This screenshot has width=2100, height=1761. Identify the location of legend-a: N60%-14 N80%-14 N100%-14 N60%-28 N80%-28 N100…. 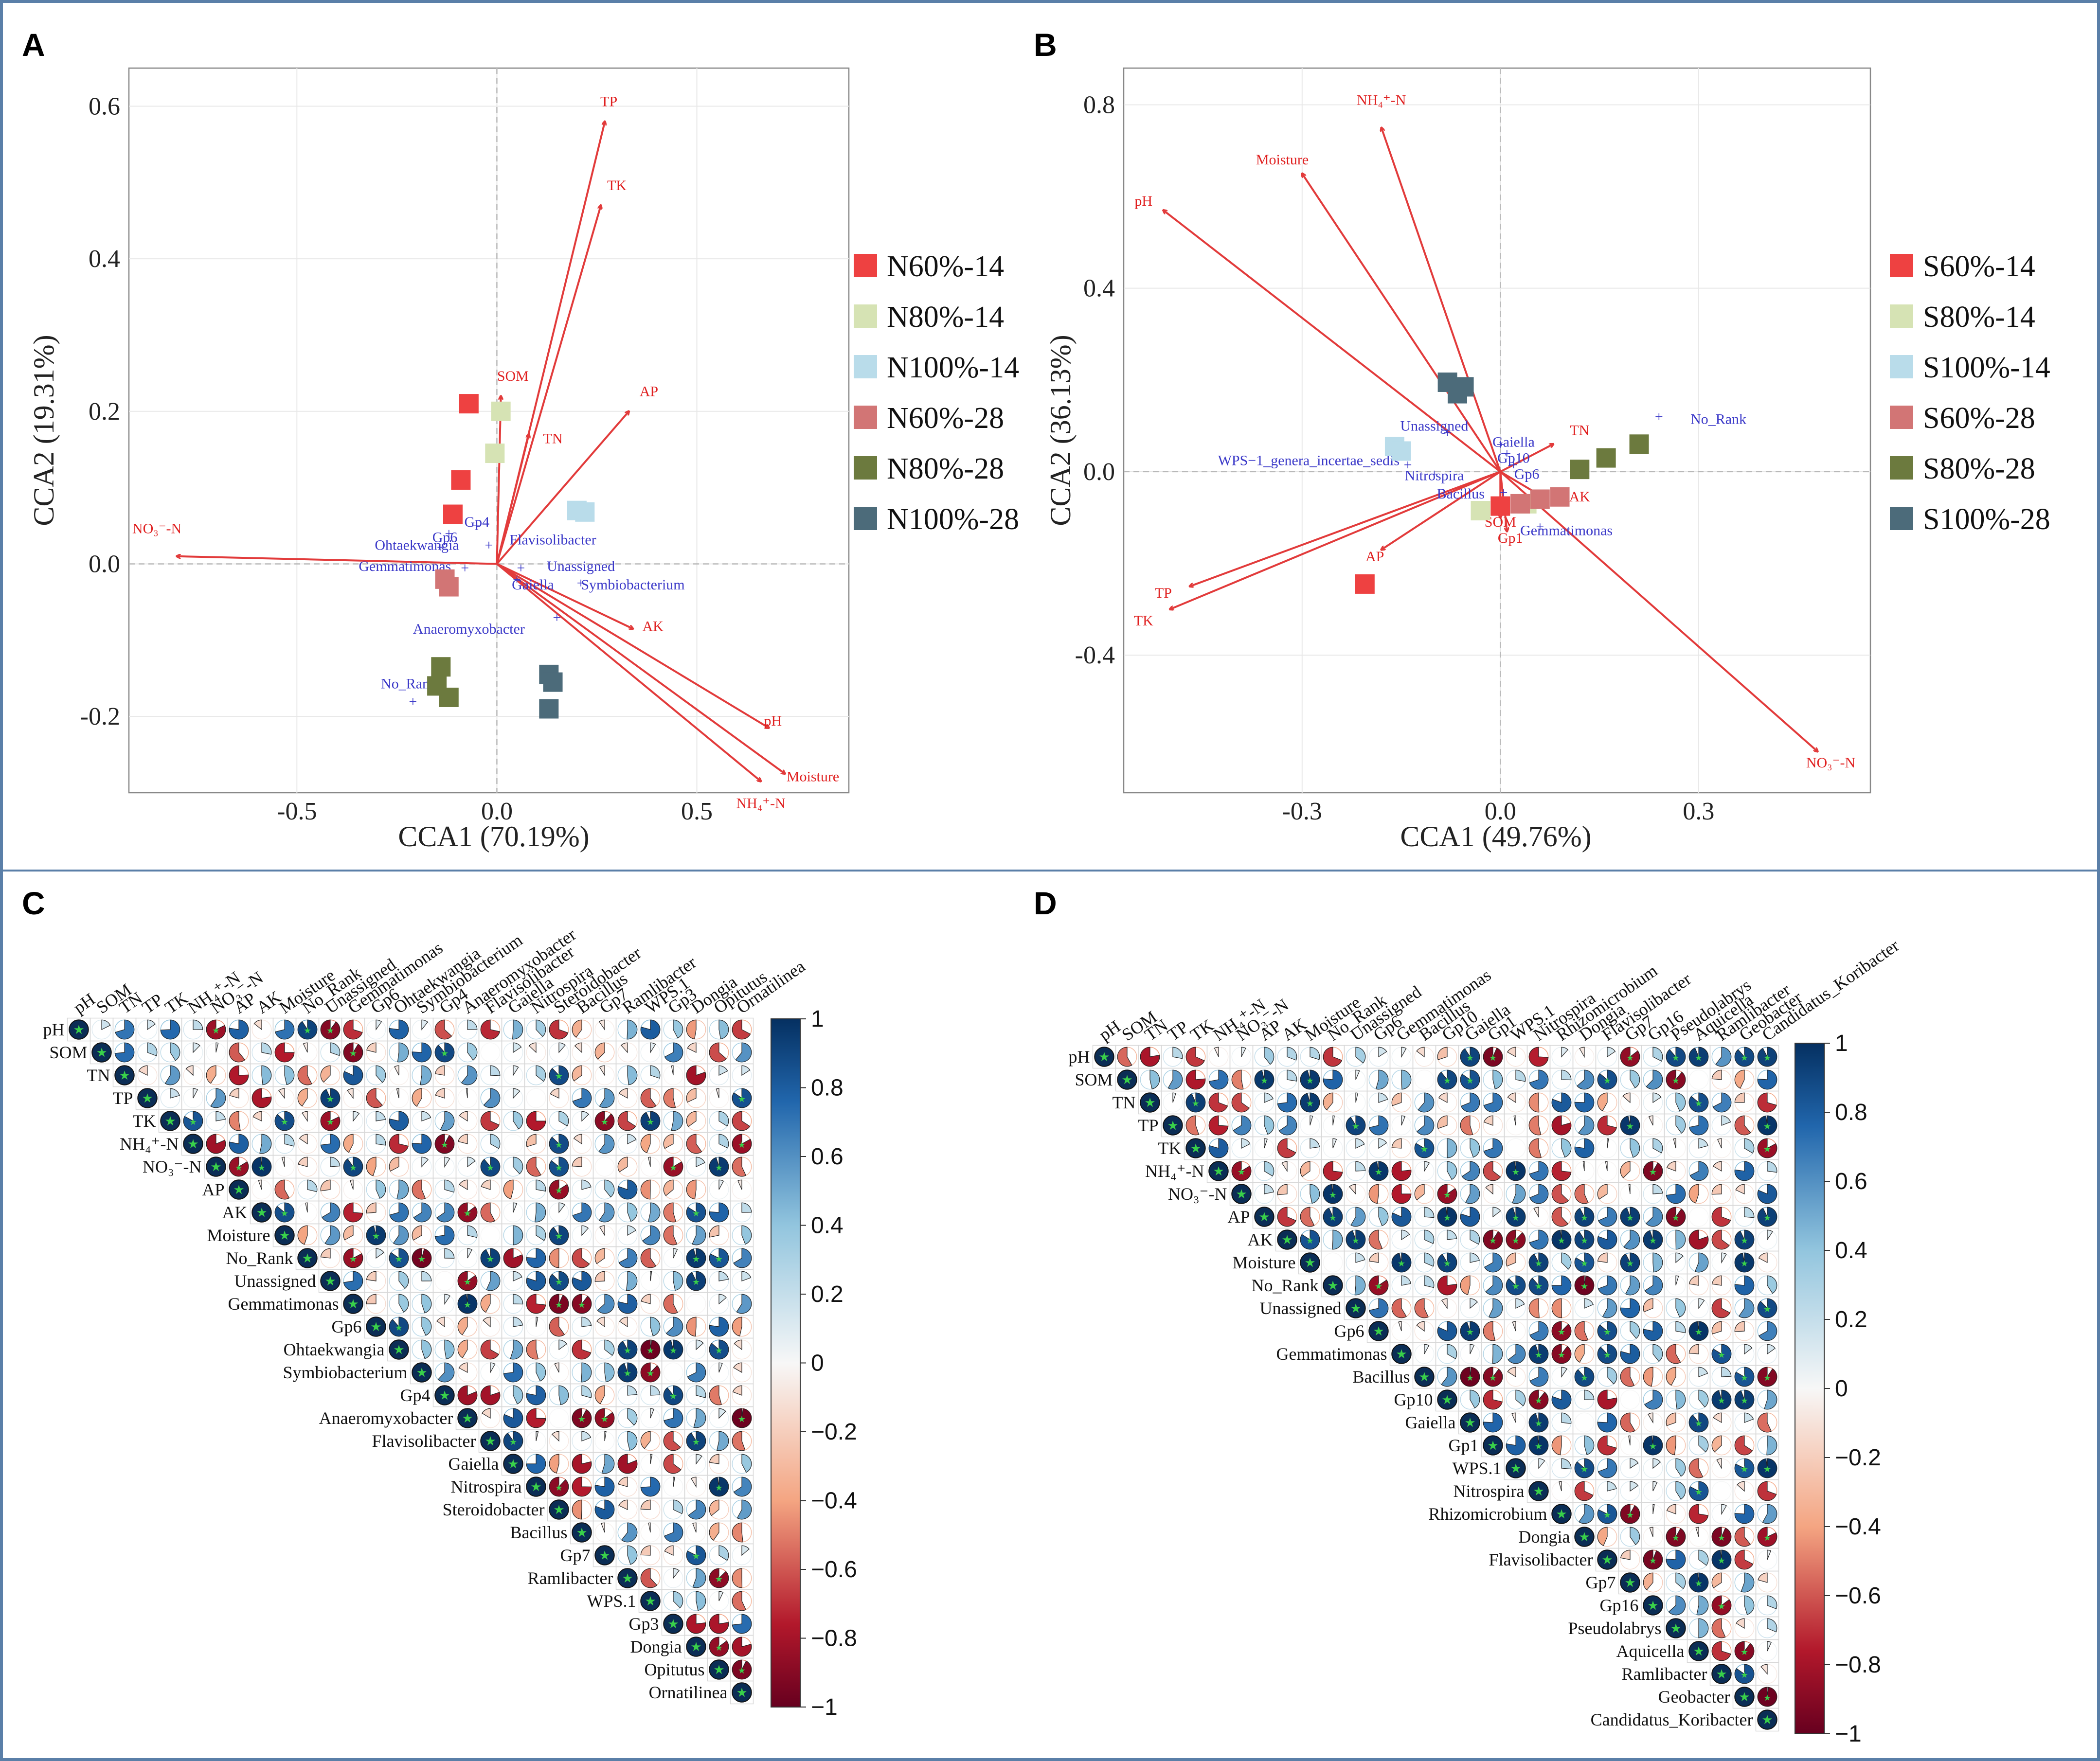
(936, 393).